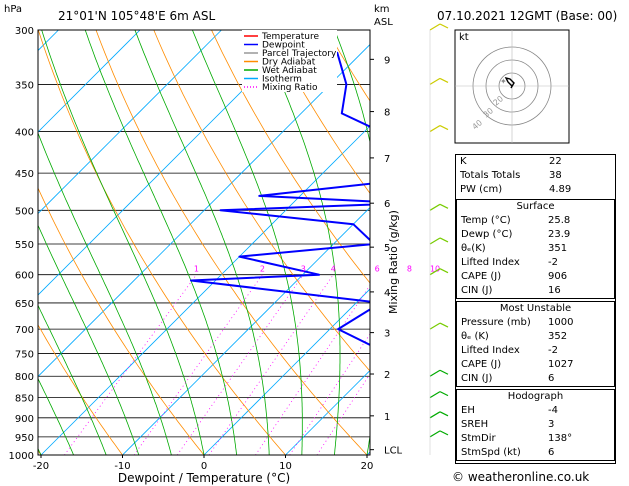 This screenshot has width=629, height=486. I want to click on pressure-tick-label: 300, so click(24, 31).